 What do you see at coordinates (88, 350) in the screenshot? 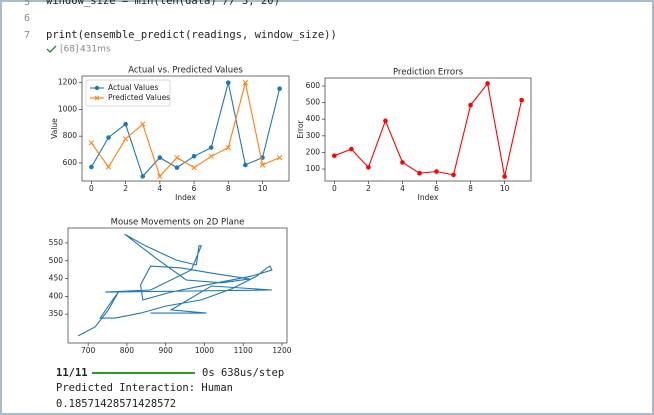
I see `x-tick-label: 700` at bounding box center [88, 350].